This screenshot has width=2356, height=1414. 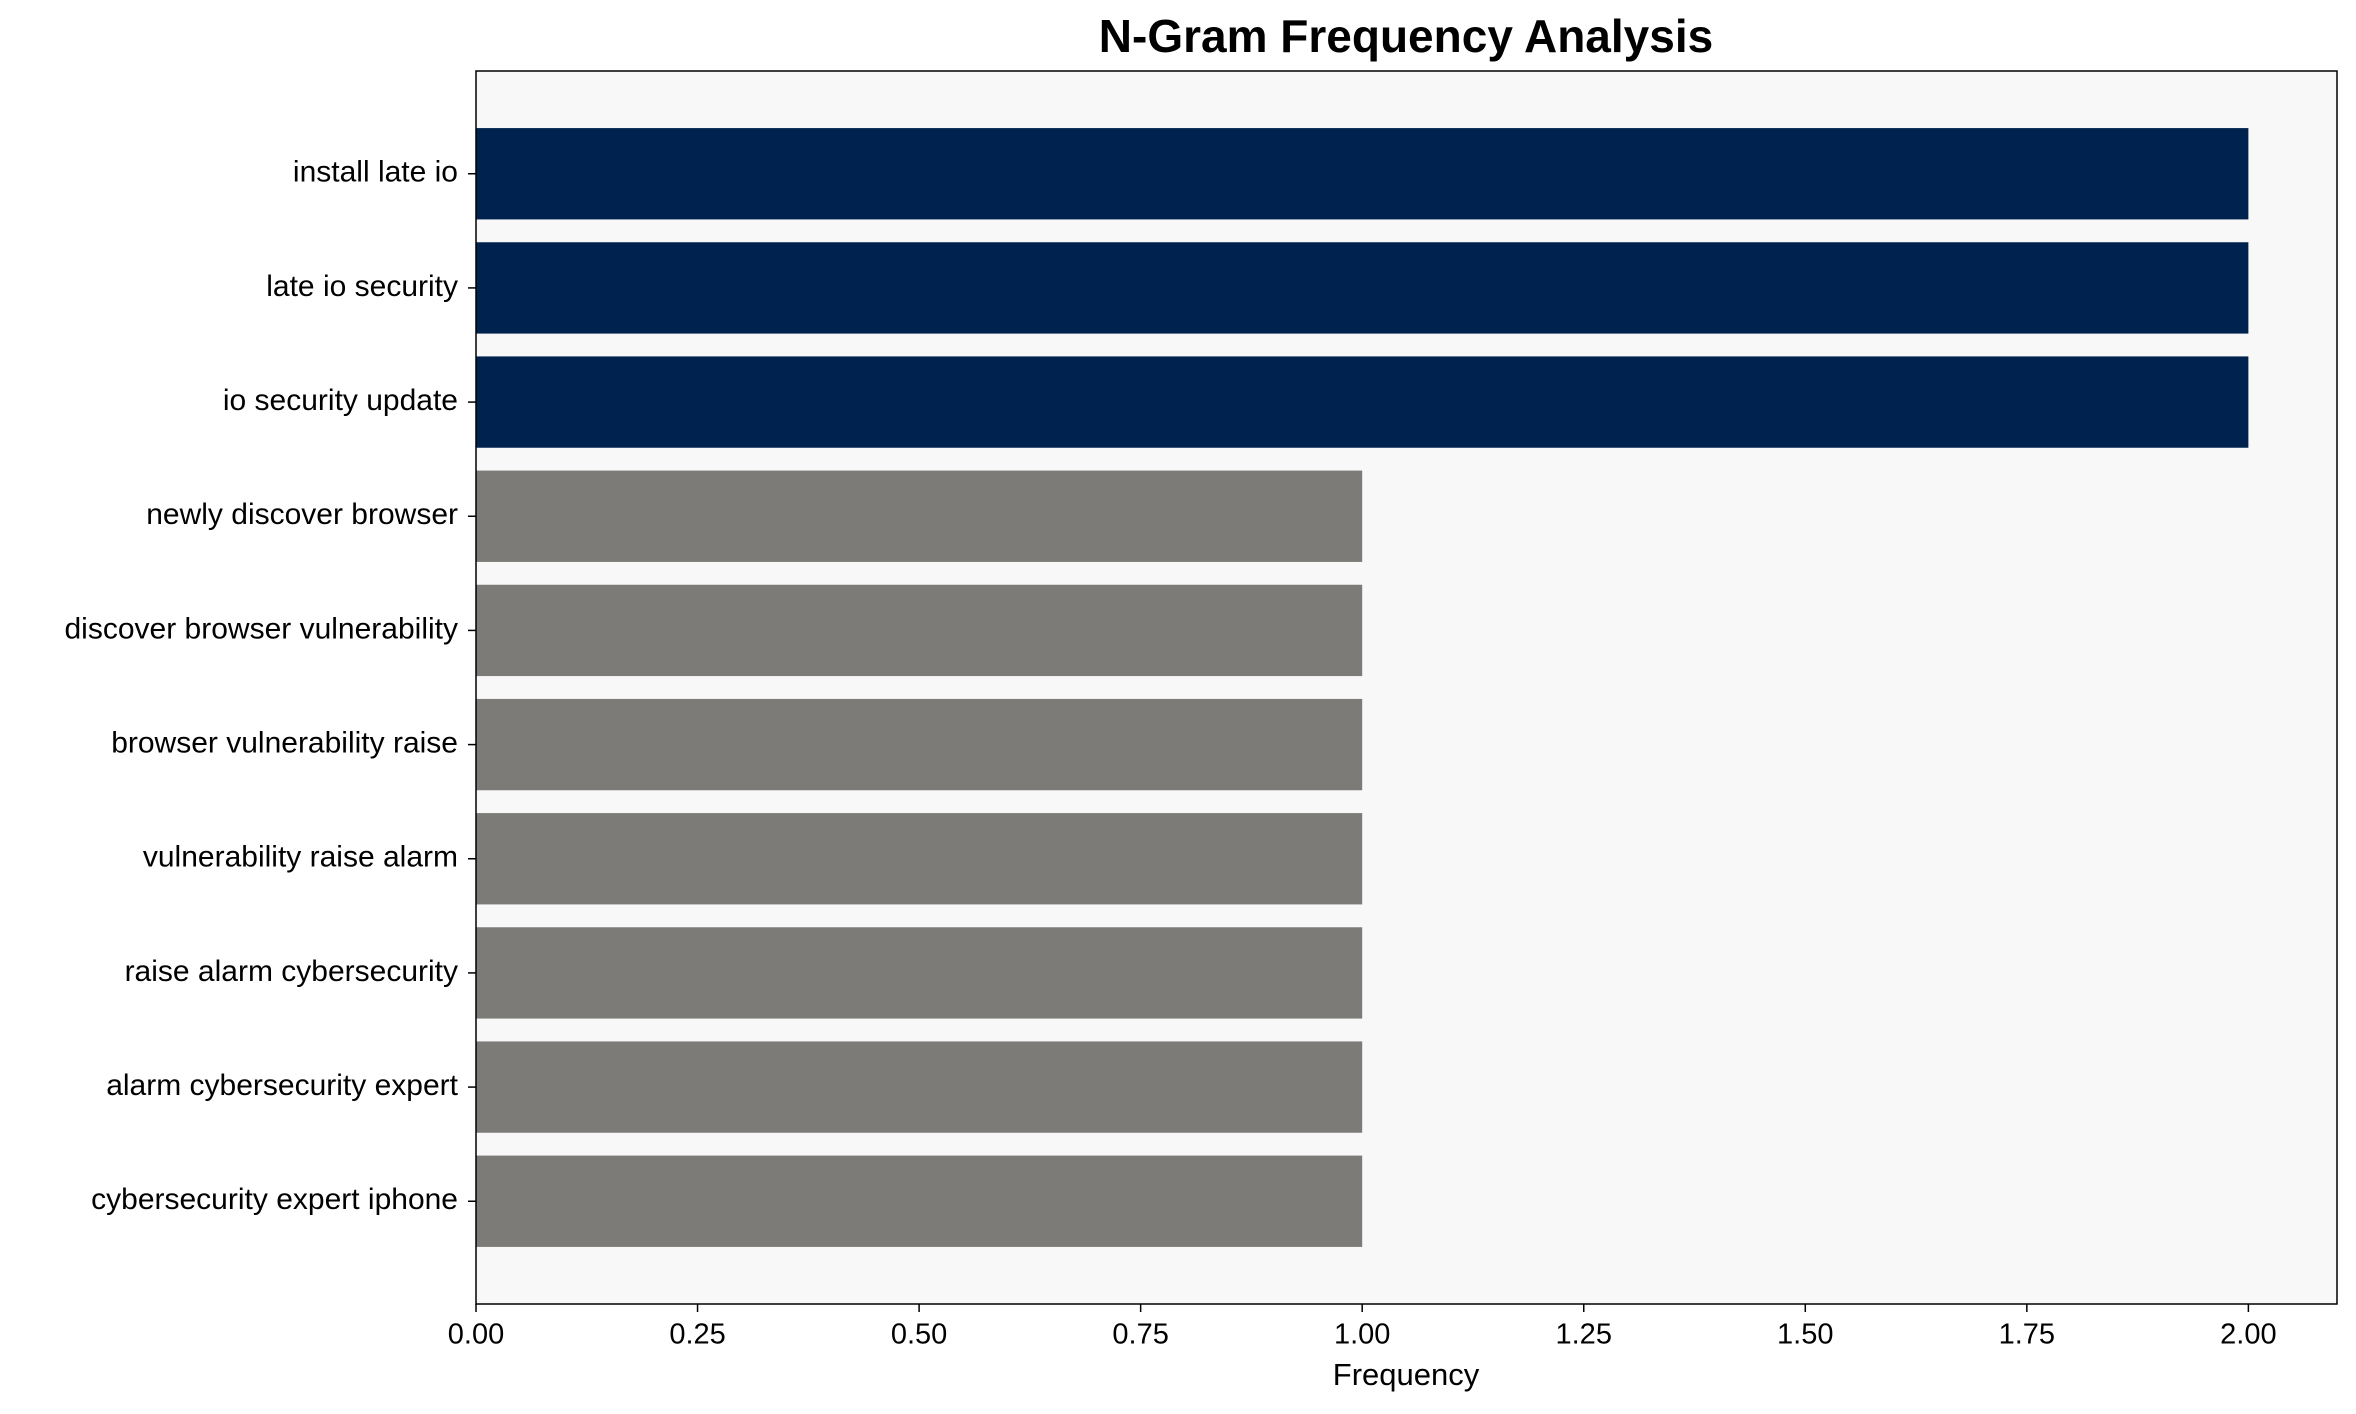 What do you see at coordinates (282, 1085) in the screenshot?
I see `y-tick-label: alarm cybersecurity expert` at bounding box center [282, 1085].